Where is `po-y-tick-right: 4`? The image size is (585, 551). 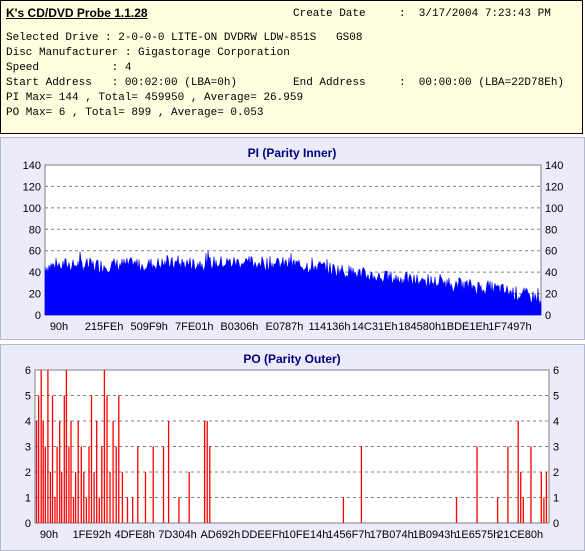
po-y-tick-right: 4 is located at coordinates (556, 422).